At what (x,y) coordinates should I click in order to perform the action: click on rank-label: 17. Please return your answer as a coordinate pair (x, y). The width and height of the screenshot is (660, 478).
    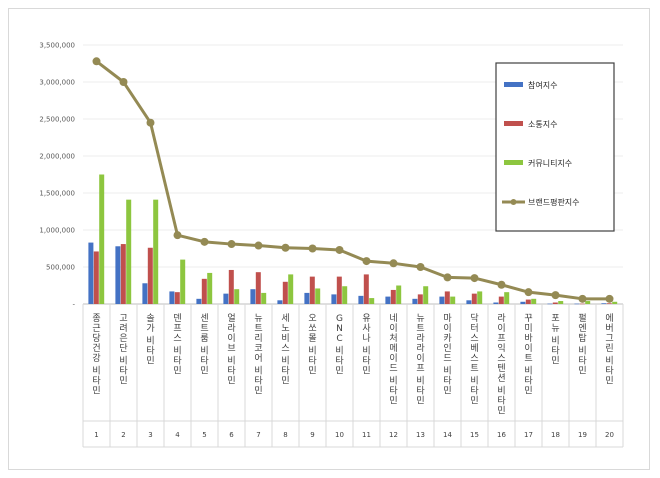
    Looking at the image, I should click on (528, 435).